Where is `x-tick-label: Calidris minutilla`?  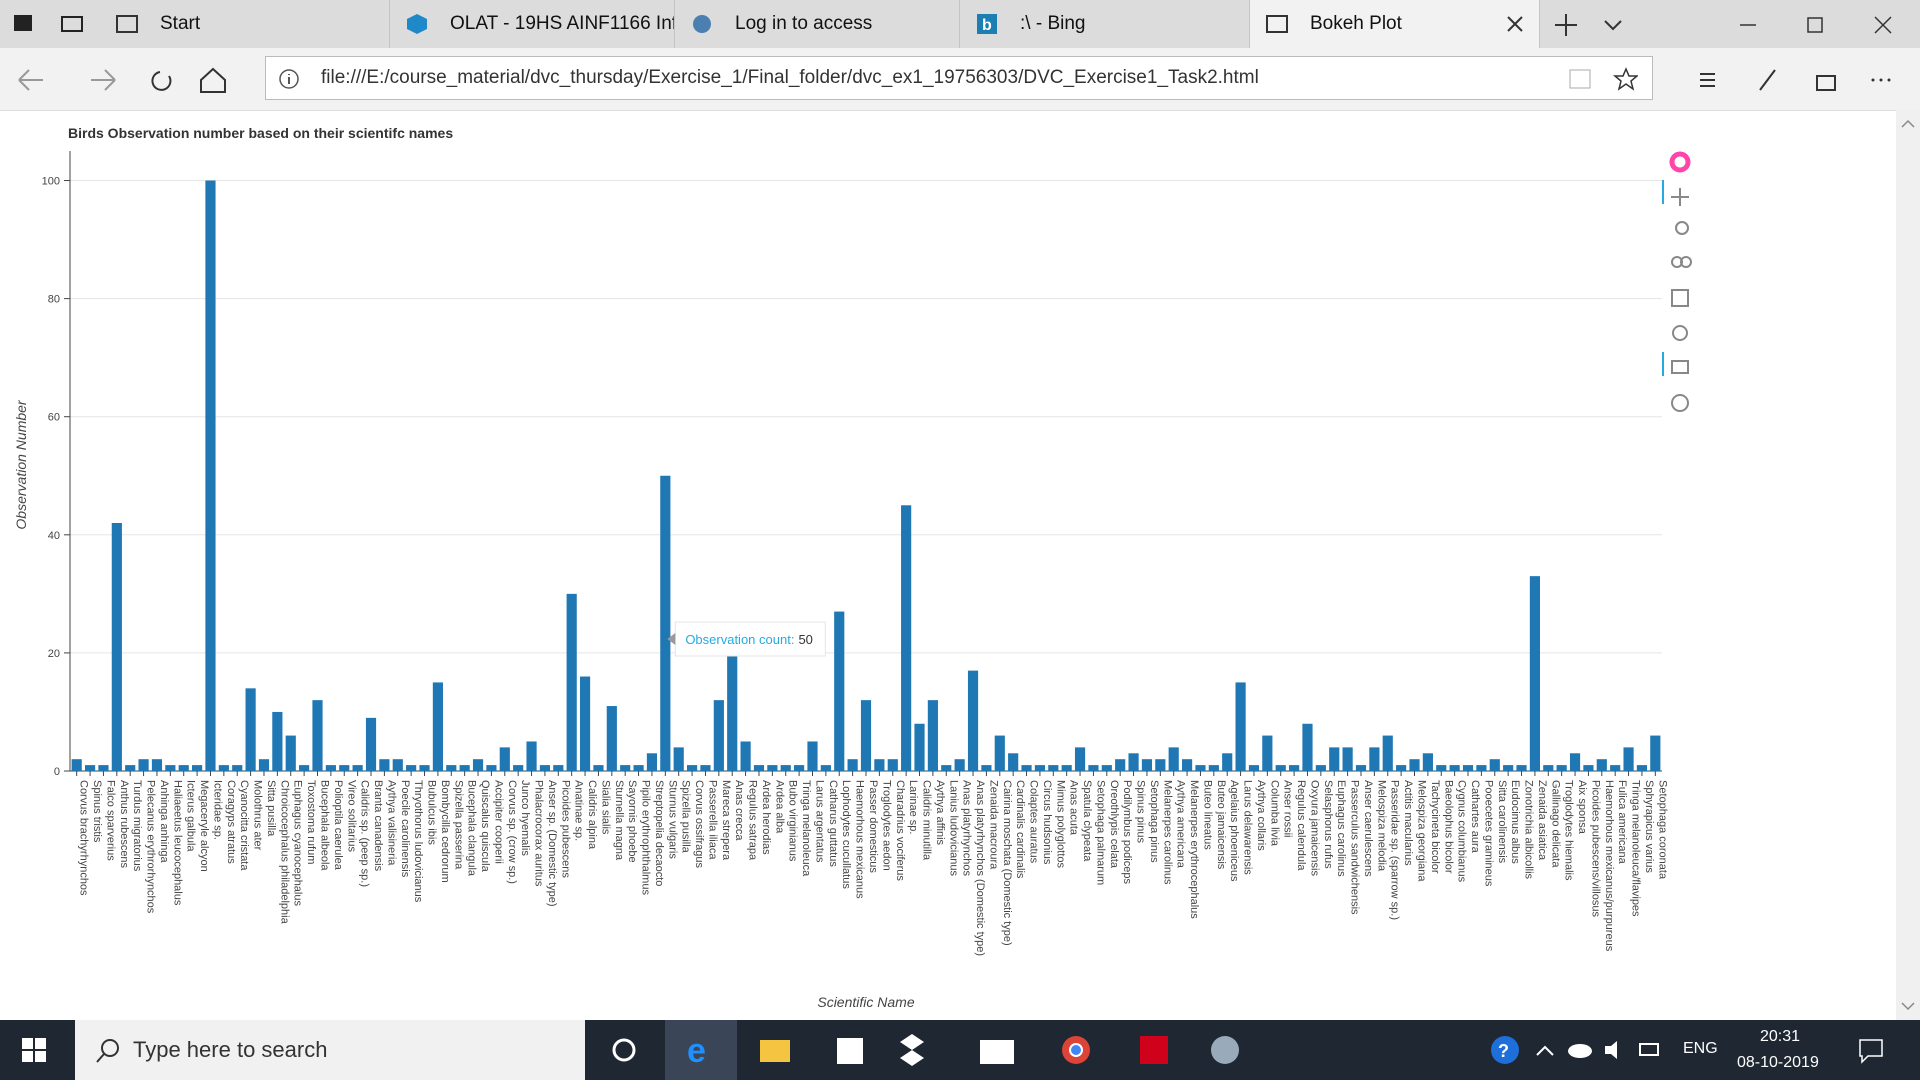 x-tick-label: Calidris minutilla is located at coordinates (927, 820).